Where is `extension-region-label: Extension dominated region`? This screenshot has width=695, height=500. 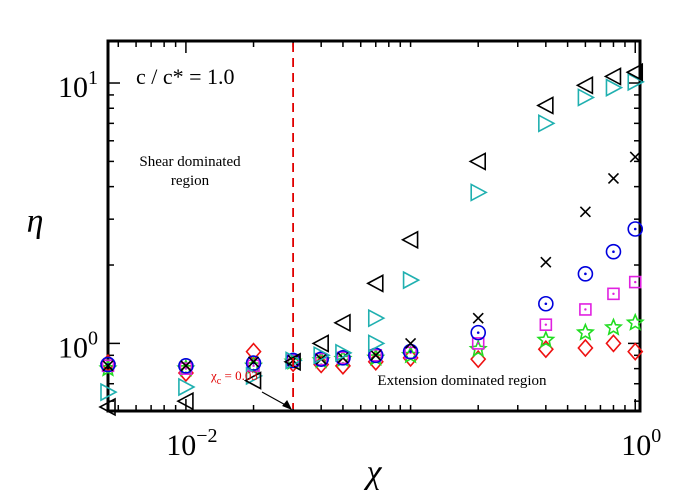
extension-region-label: Extension dominated region is located at coordinates (462, 381).